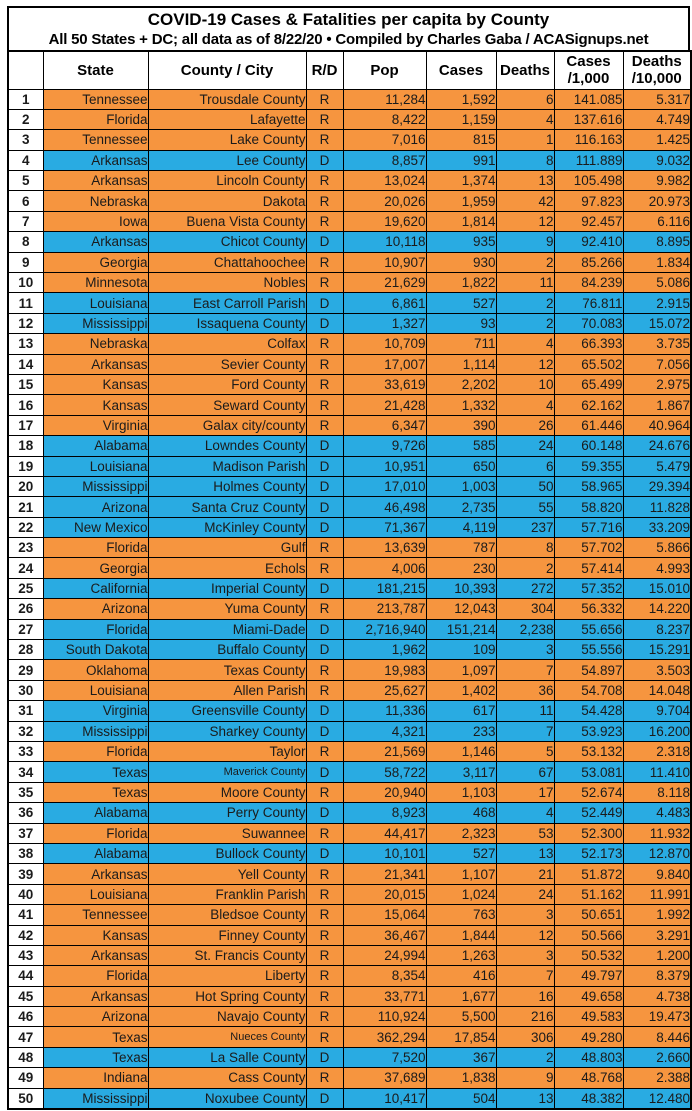 This screenshot has width=692, height=1111. I want to click on cell-pop: 19,983, so click(384, 670).